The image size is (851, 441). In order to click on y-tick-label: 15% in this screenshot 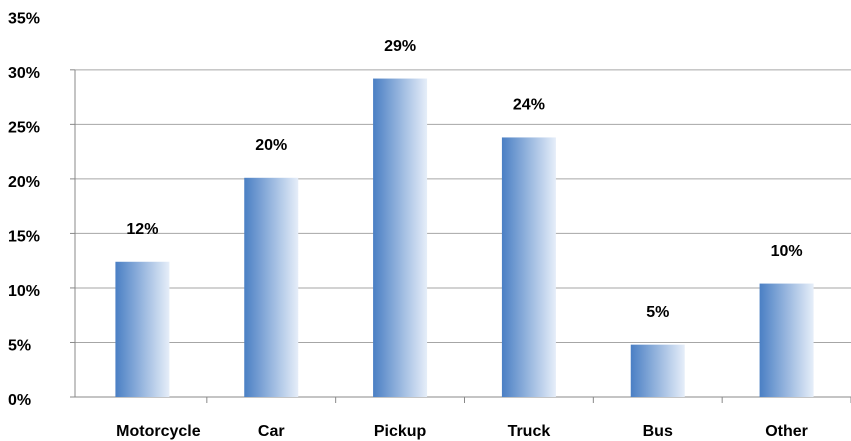, I will do `click(24, 237)`.